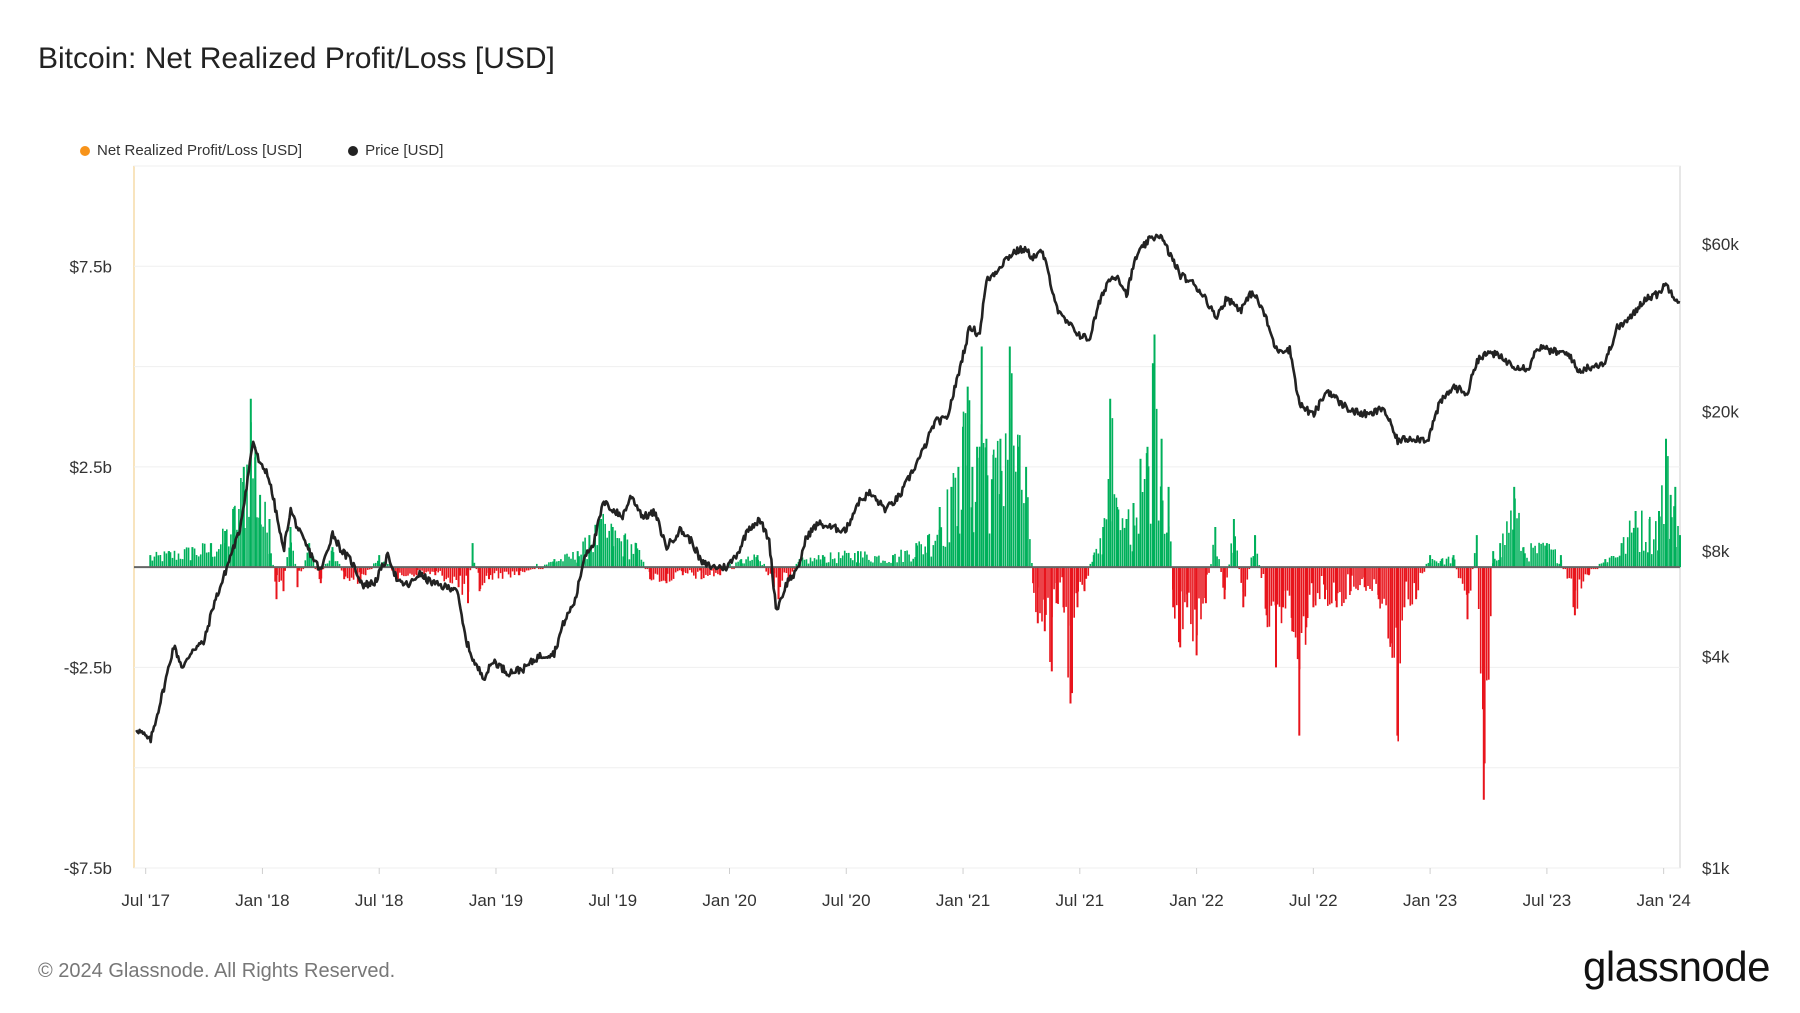 This screenshot has height=1013, width=1800. I want to click on x-tick-label: Jul '22, so click(1313, 900).